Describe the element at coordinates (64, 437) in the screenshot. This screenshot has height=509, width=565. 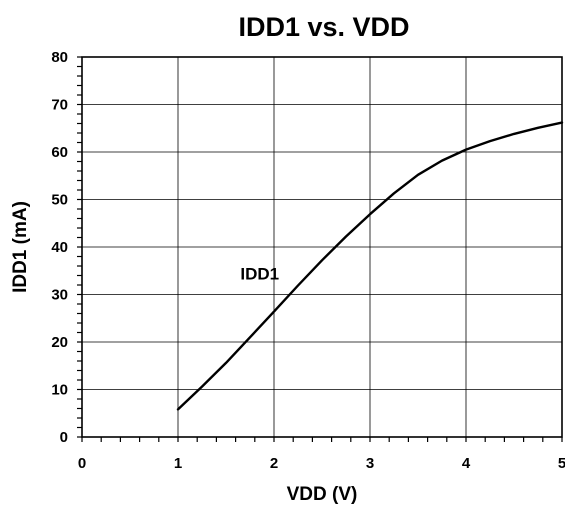
I see `y-tick-label: 0` at that location.